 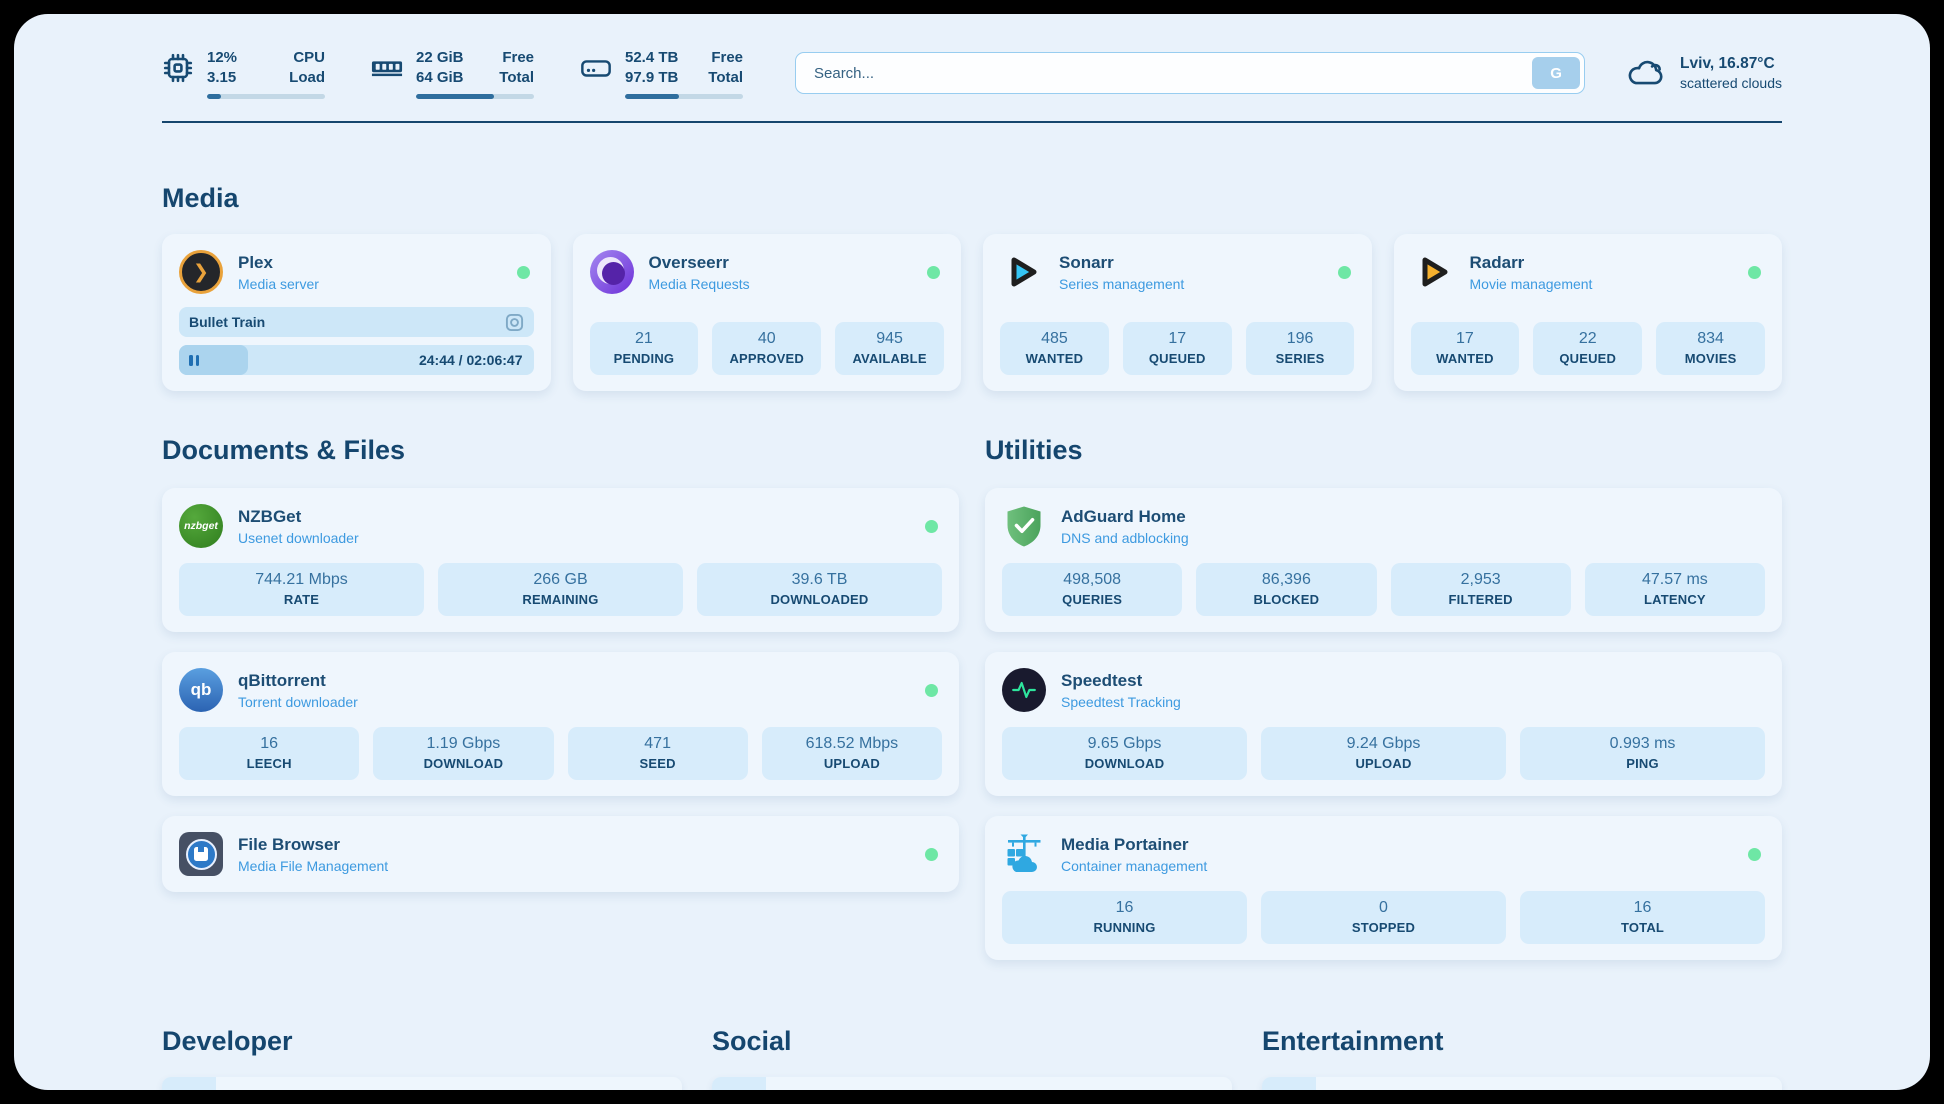 What do you see at coordinates (657, 754) in the screenshot?
I see `stat-box: 471 SEED` at bounding box center [657, 754].